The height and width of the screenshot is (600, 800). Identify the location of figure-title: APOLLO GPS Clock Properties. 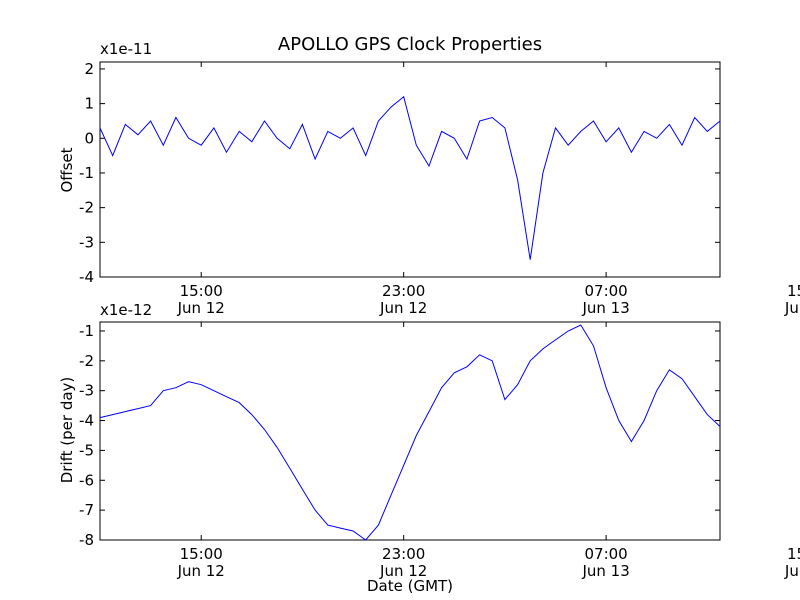
(410, 44).